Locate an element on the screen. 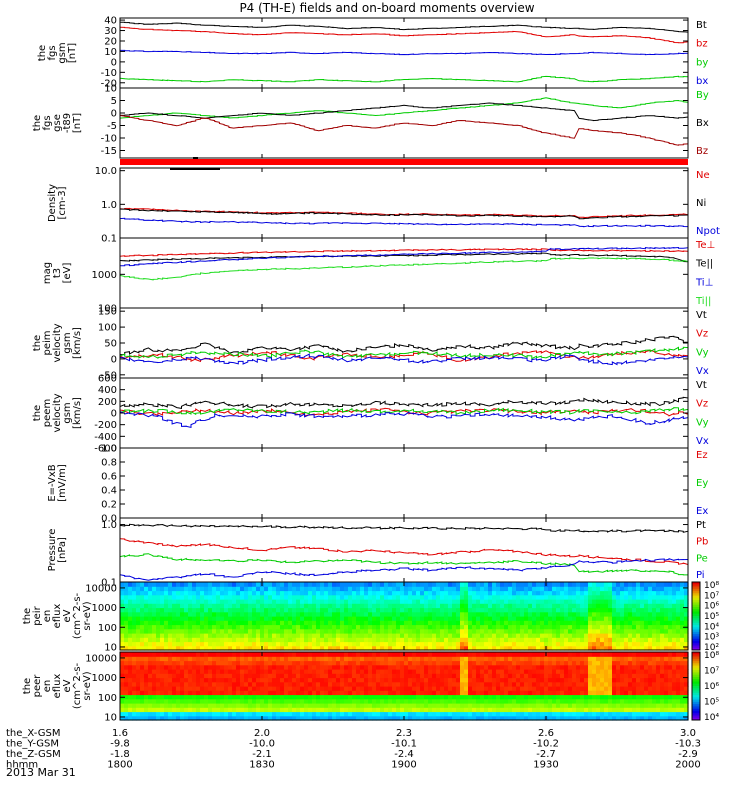  y-label-line: peir is located at coordinates (37, 615).